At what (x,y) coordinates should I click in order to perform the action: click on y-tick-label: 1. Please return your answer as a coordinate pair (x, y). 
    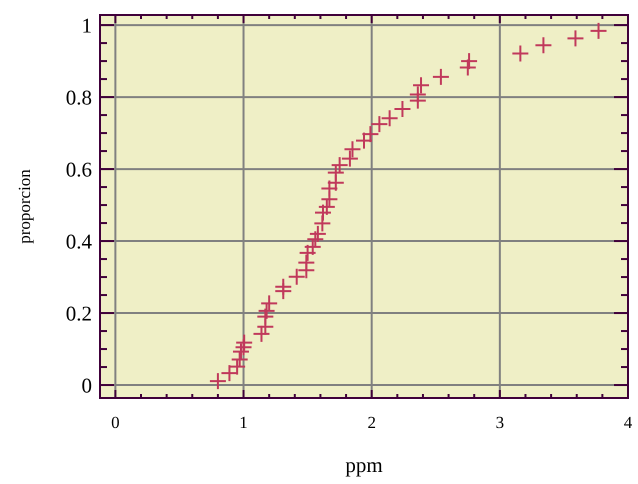
    Looking at the image, I should click on (87, 25).